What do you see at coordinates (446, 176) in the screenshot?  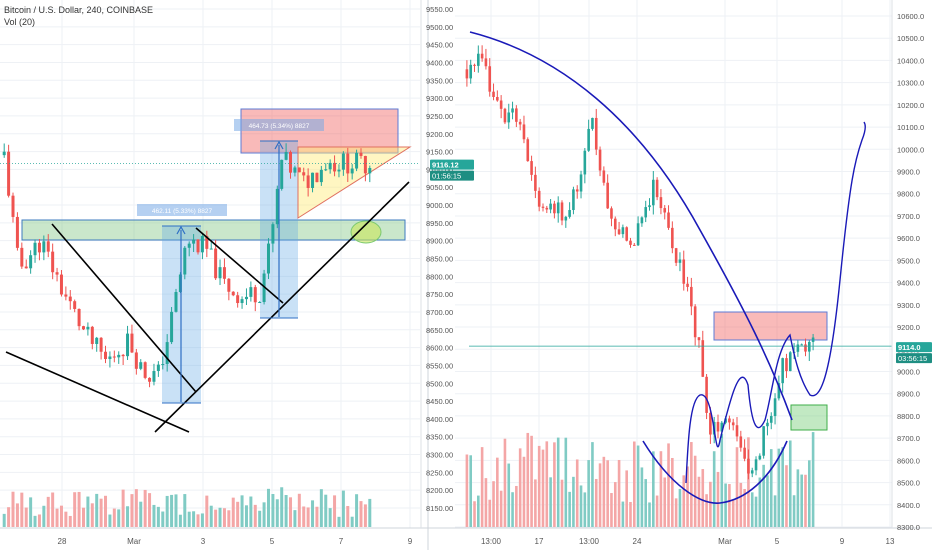 I see `countdown-label: 01:56:15` at bounding box center [446, 176].